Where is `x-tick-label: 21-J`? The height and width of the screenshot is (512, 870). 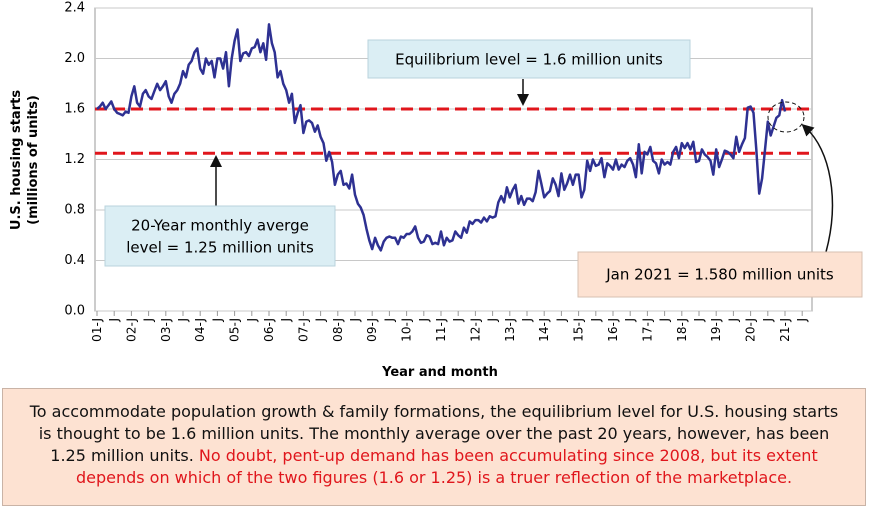
x-tick-label: 21-J is located at coordinates (785, 330).